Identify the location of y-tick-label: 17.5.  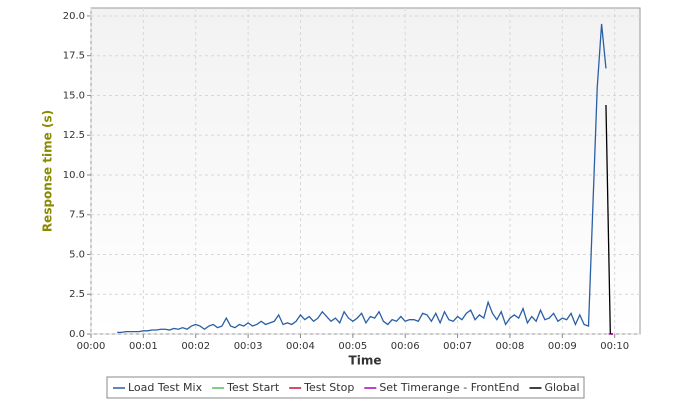
(74, 56).